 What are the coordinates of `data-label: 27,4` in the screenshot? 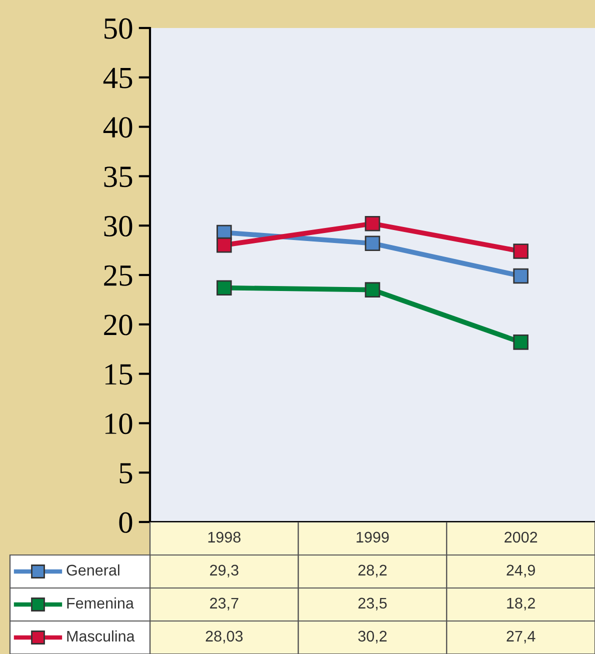 It's located at (521, 637).